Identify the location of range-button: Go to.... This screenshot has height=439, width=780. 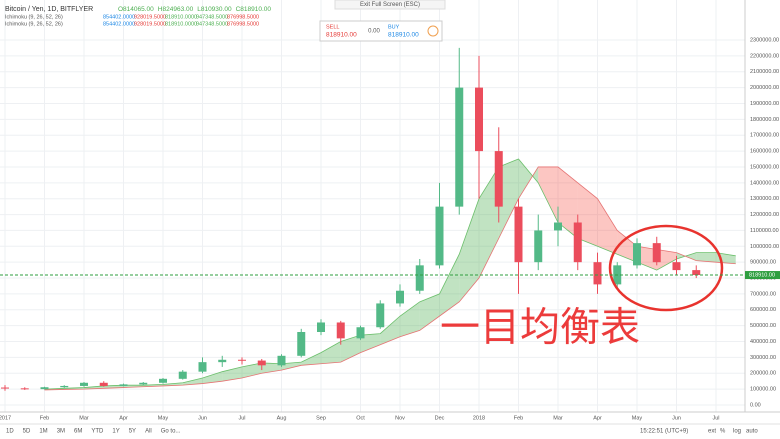
(171, 432).